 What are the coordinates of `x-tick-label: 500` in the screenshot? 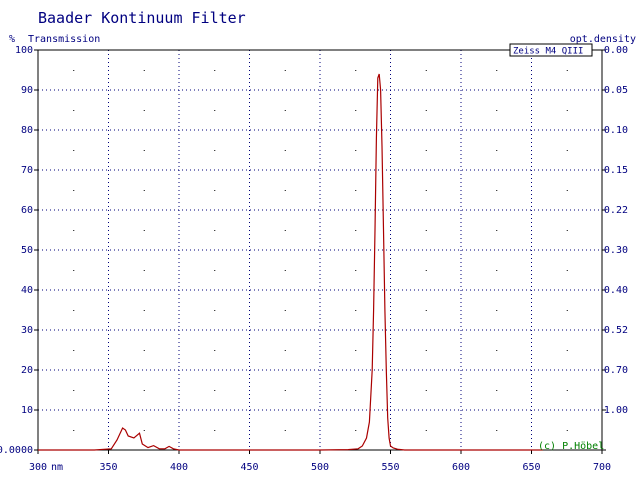 It's located at (320, 467).